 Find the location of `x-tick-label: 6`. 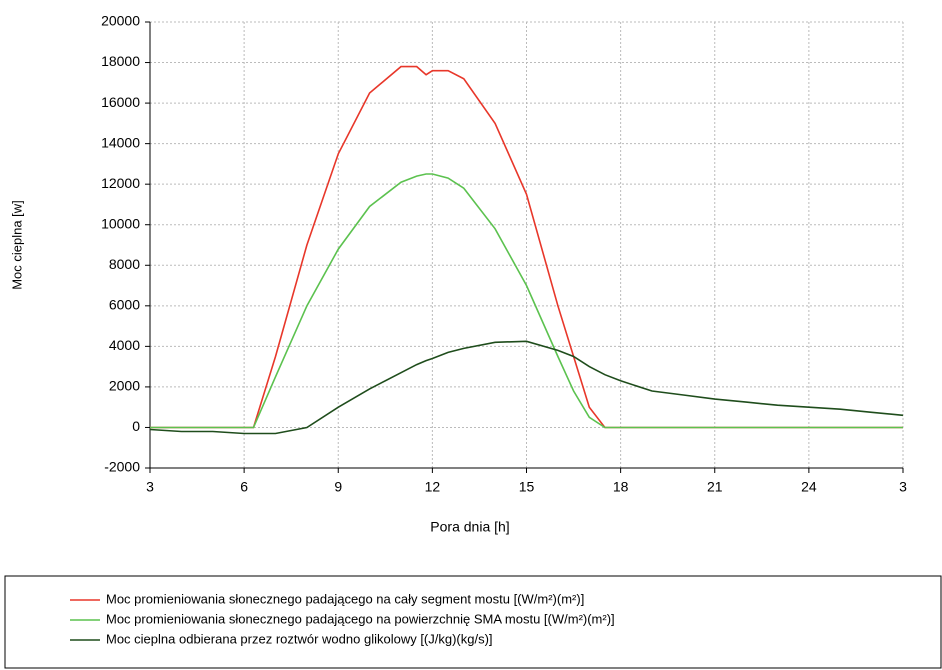

x-tick-label: 6 is located at coordinates (244, 487).